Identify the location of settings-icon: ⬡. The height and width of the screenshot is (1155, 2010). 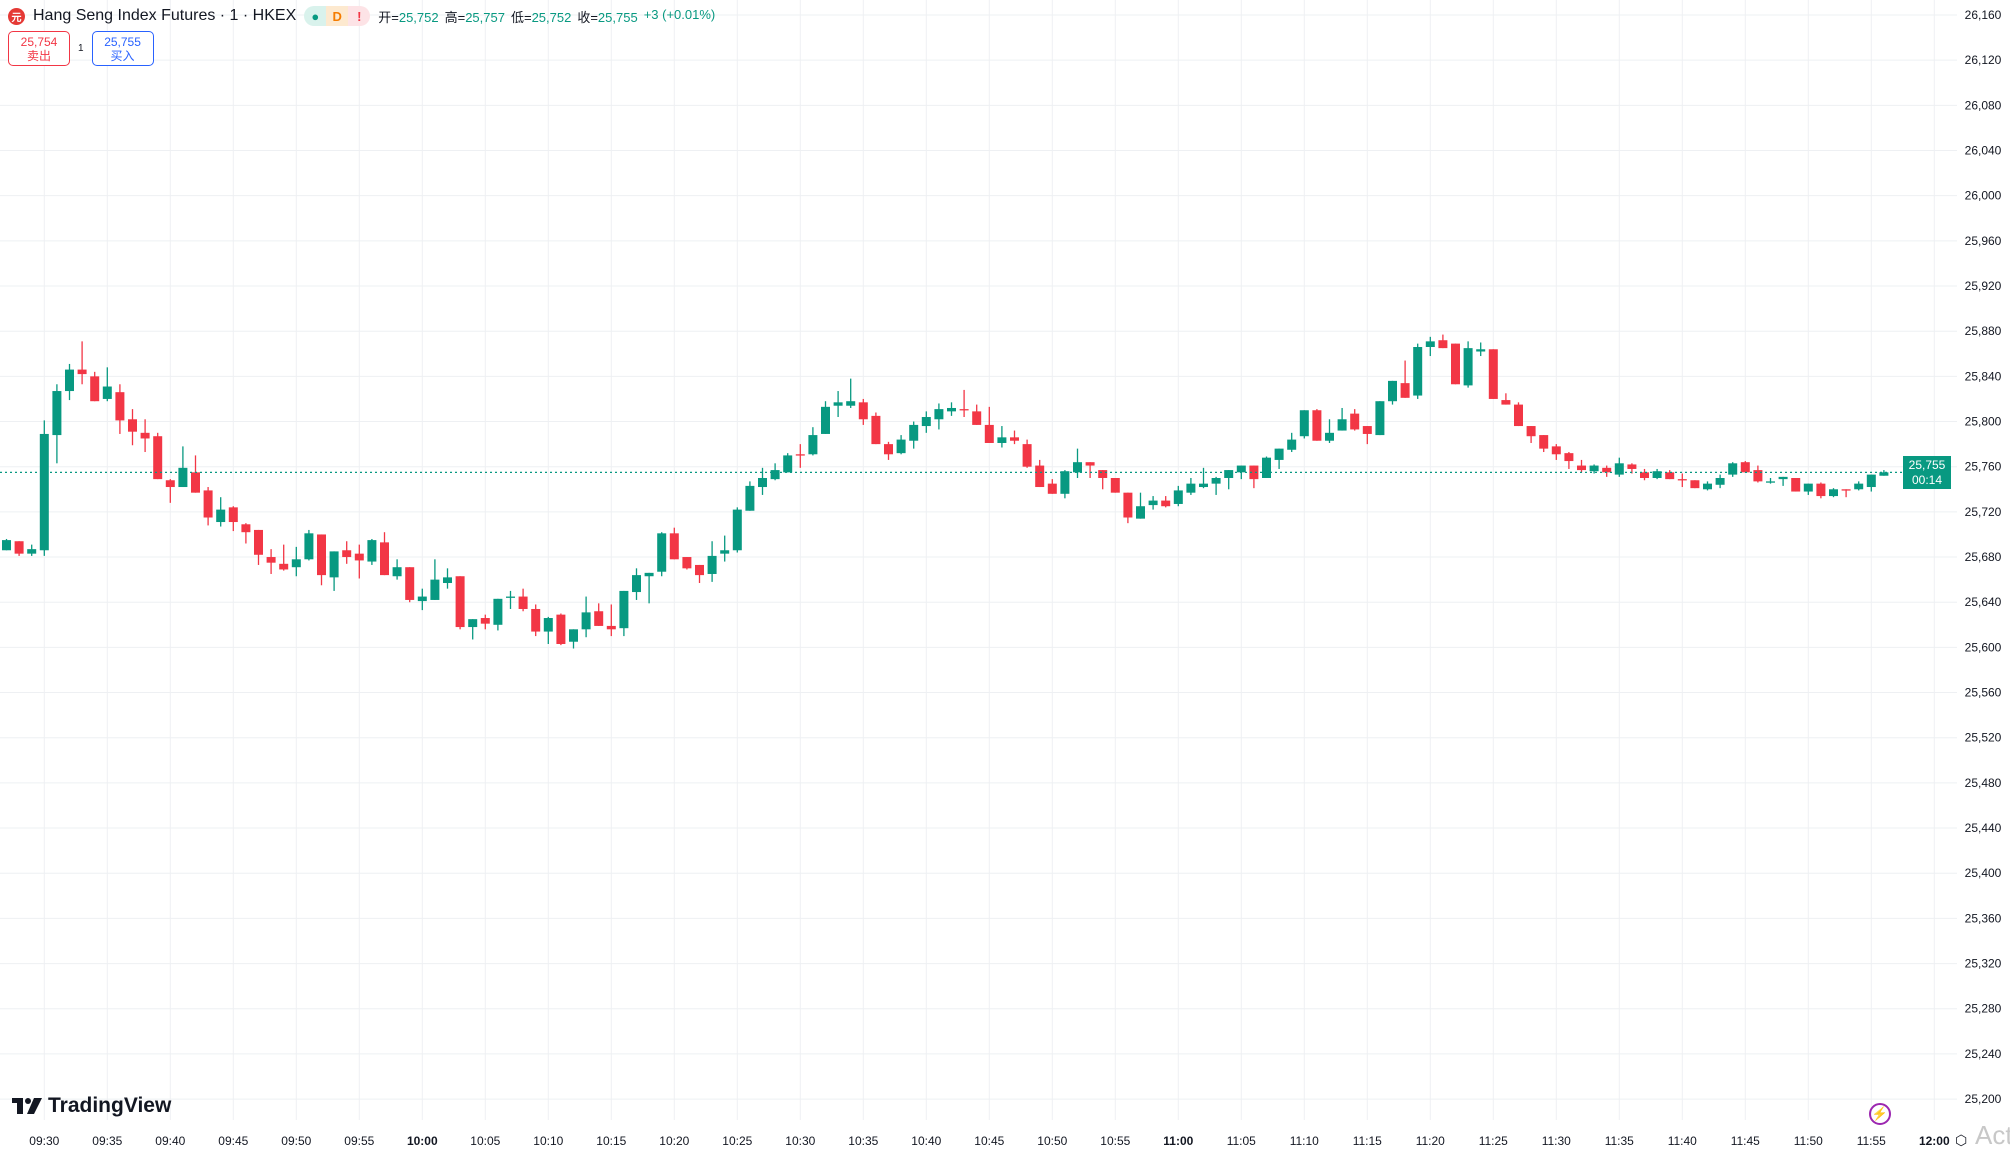
(1961, 1140).